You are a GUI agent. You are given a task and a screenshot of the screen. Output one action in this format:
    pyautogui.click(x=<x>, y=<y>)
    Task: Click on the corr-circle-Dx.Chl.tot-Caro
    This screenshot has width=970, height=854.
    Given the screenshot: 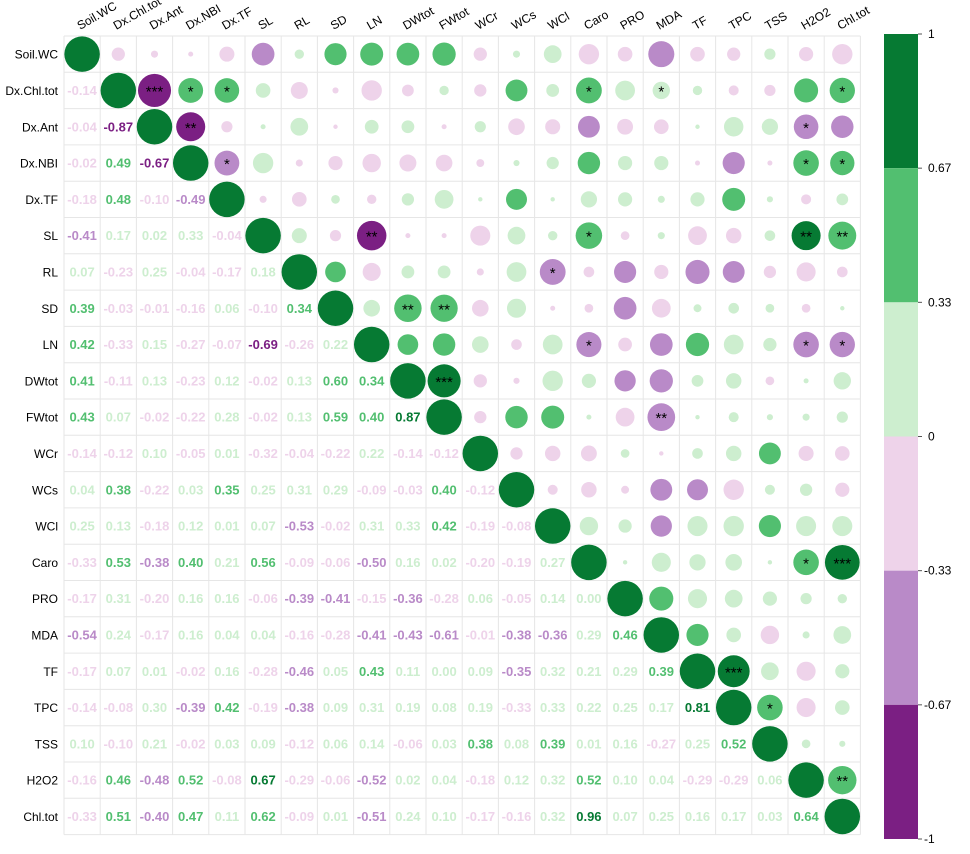 What is the action you would take?
    pyautogui.click(x=588, y=90)
    